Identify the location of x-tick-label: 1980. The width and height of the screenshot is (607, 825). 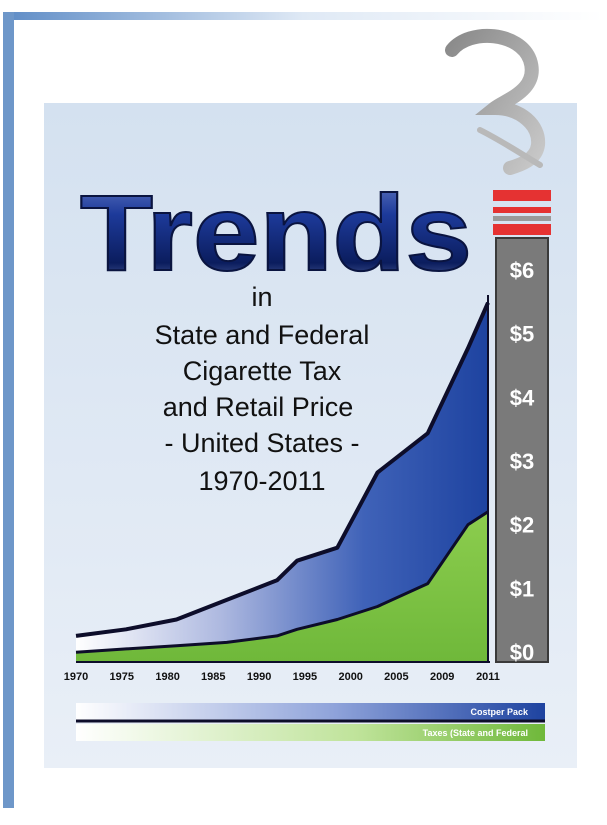
(167, 677).